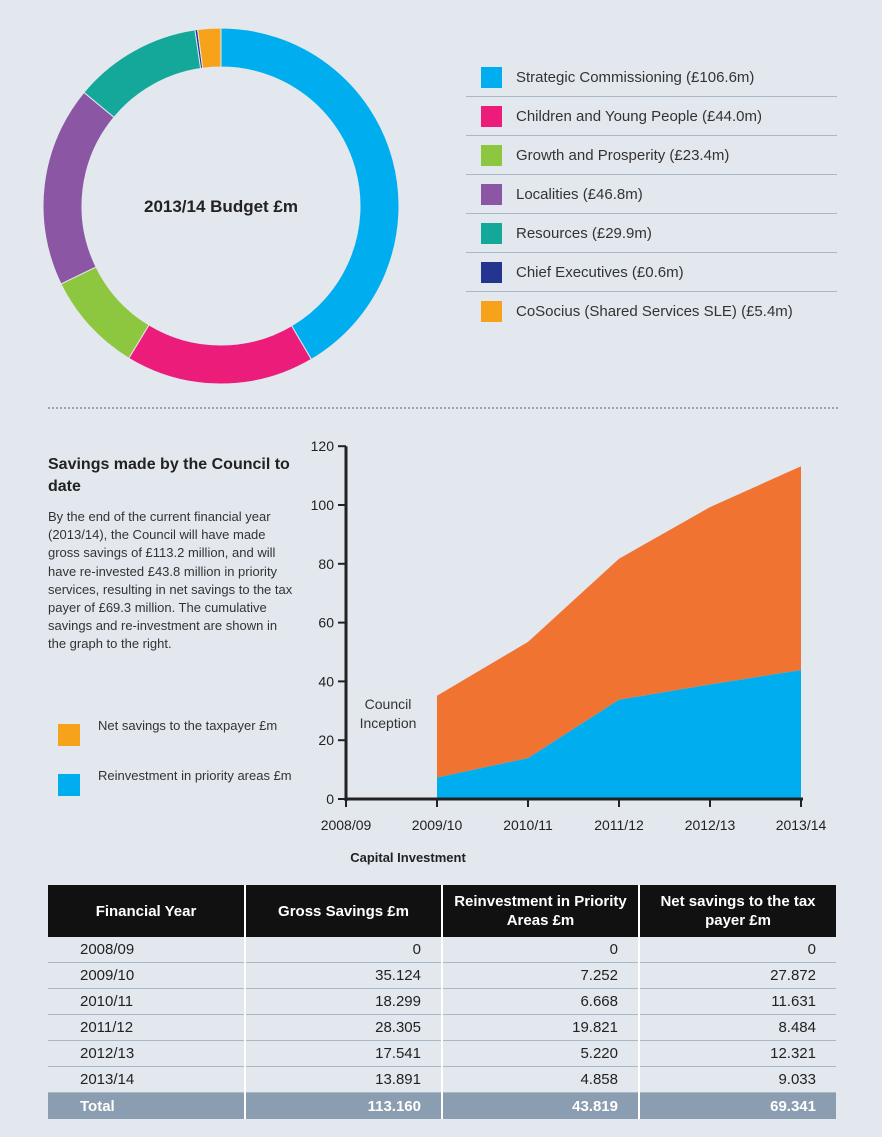  What do you see at coordinates (737, 975) in the screenshot?
I see `table-cell: 27.872` at bounding box center [737, 975].